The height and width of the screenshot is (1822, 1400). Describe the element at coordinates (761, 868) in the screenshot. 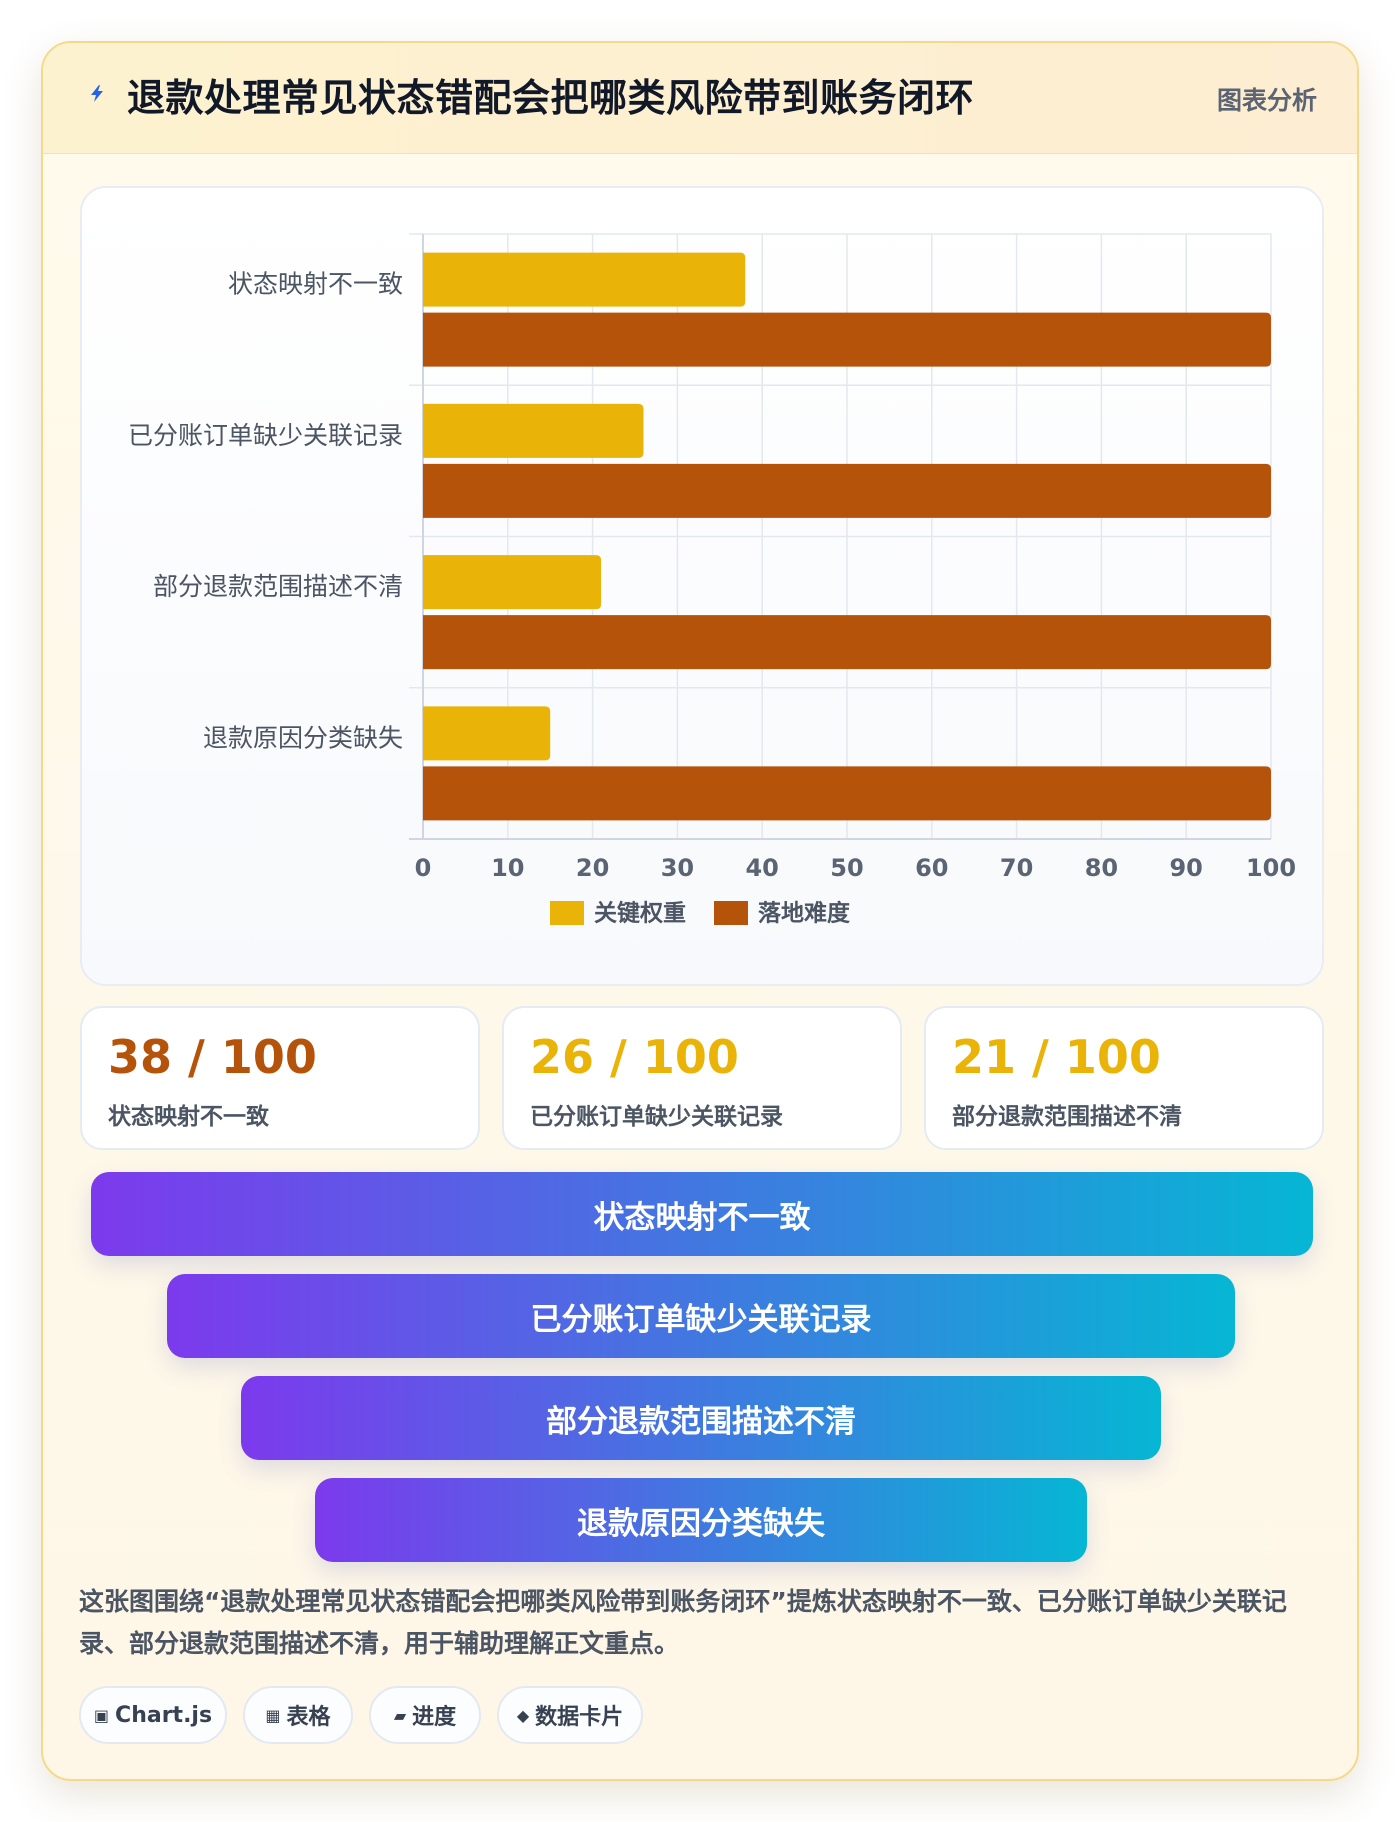

I see `x-tick-label: 40` at that location.